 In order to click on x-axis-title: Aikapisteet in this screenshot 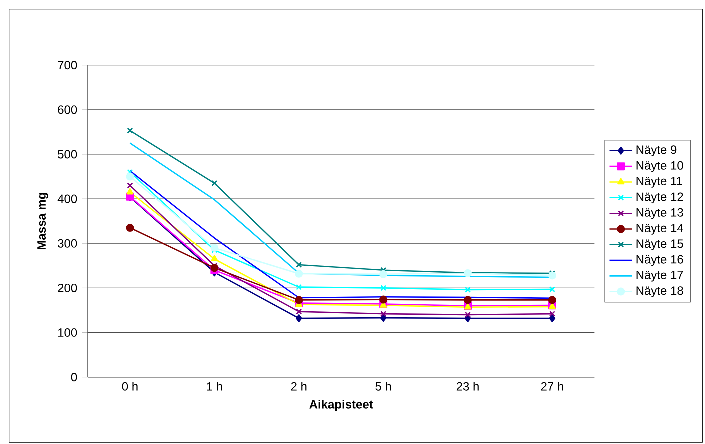, I will do `click(342, 406)`.